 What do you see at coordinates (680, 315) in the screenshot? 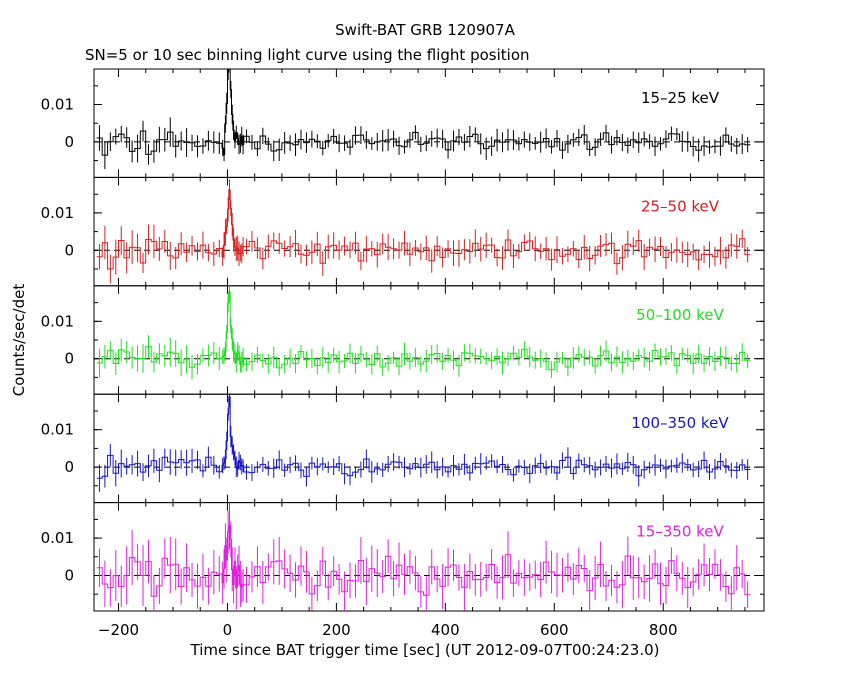
I see `band-label: 50–100 keV` at bounding box center [680, 315].